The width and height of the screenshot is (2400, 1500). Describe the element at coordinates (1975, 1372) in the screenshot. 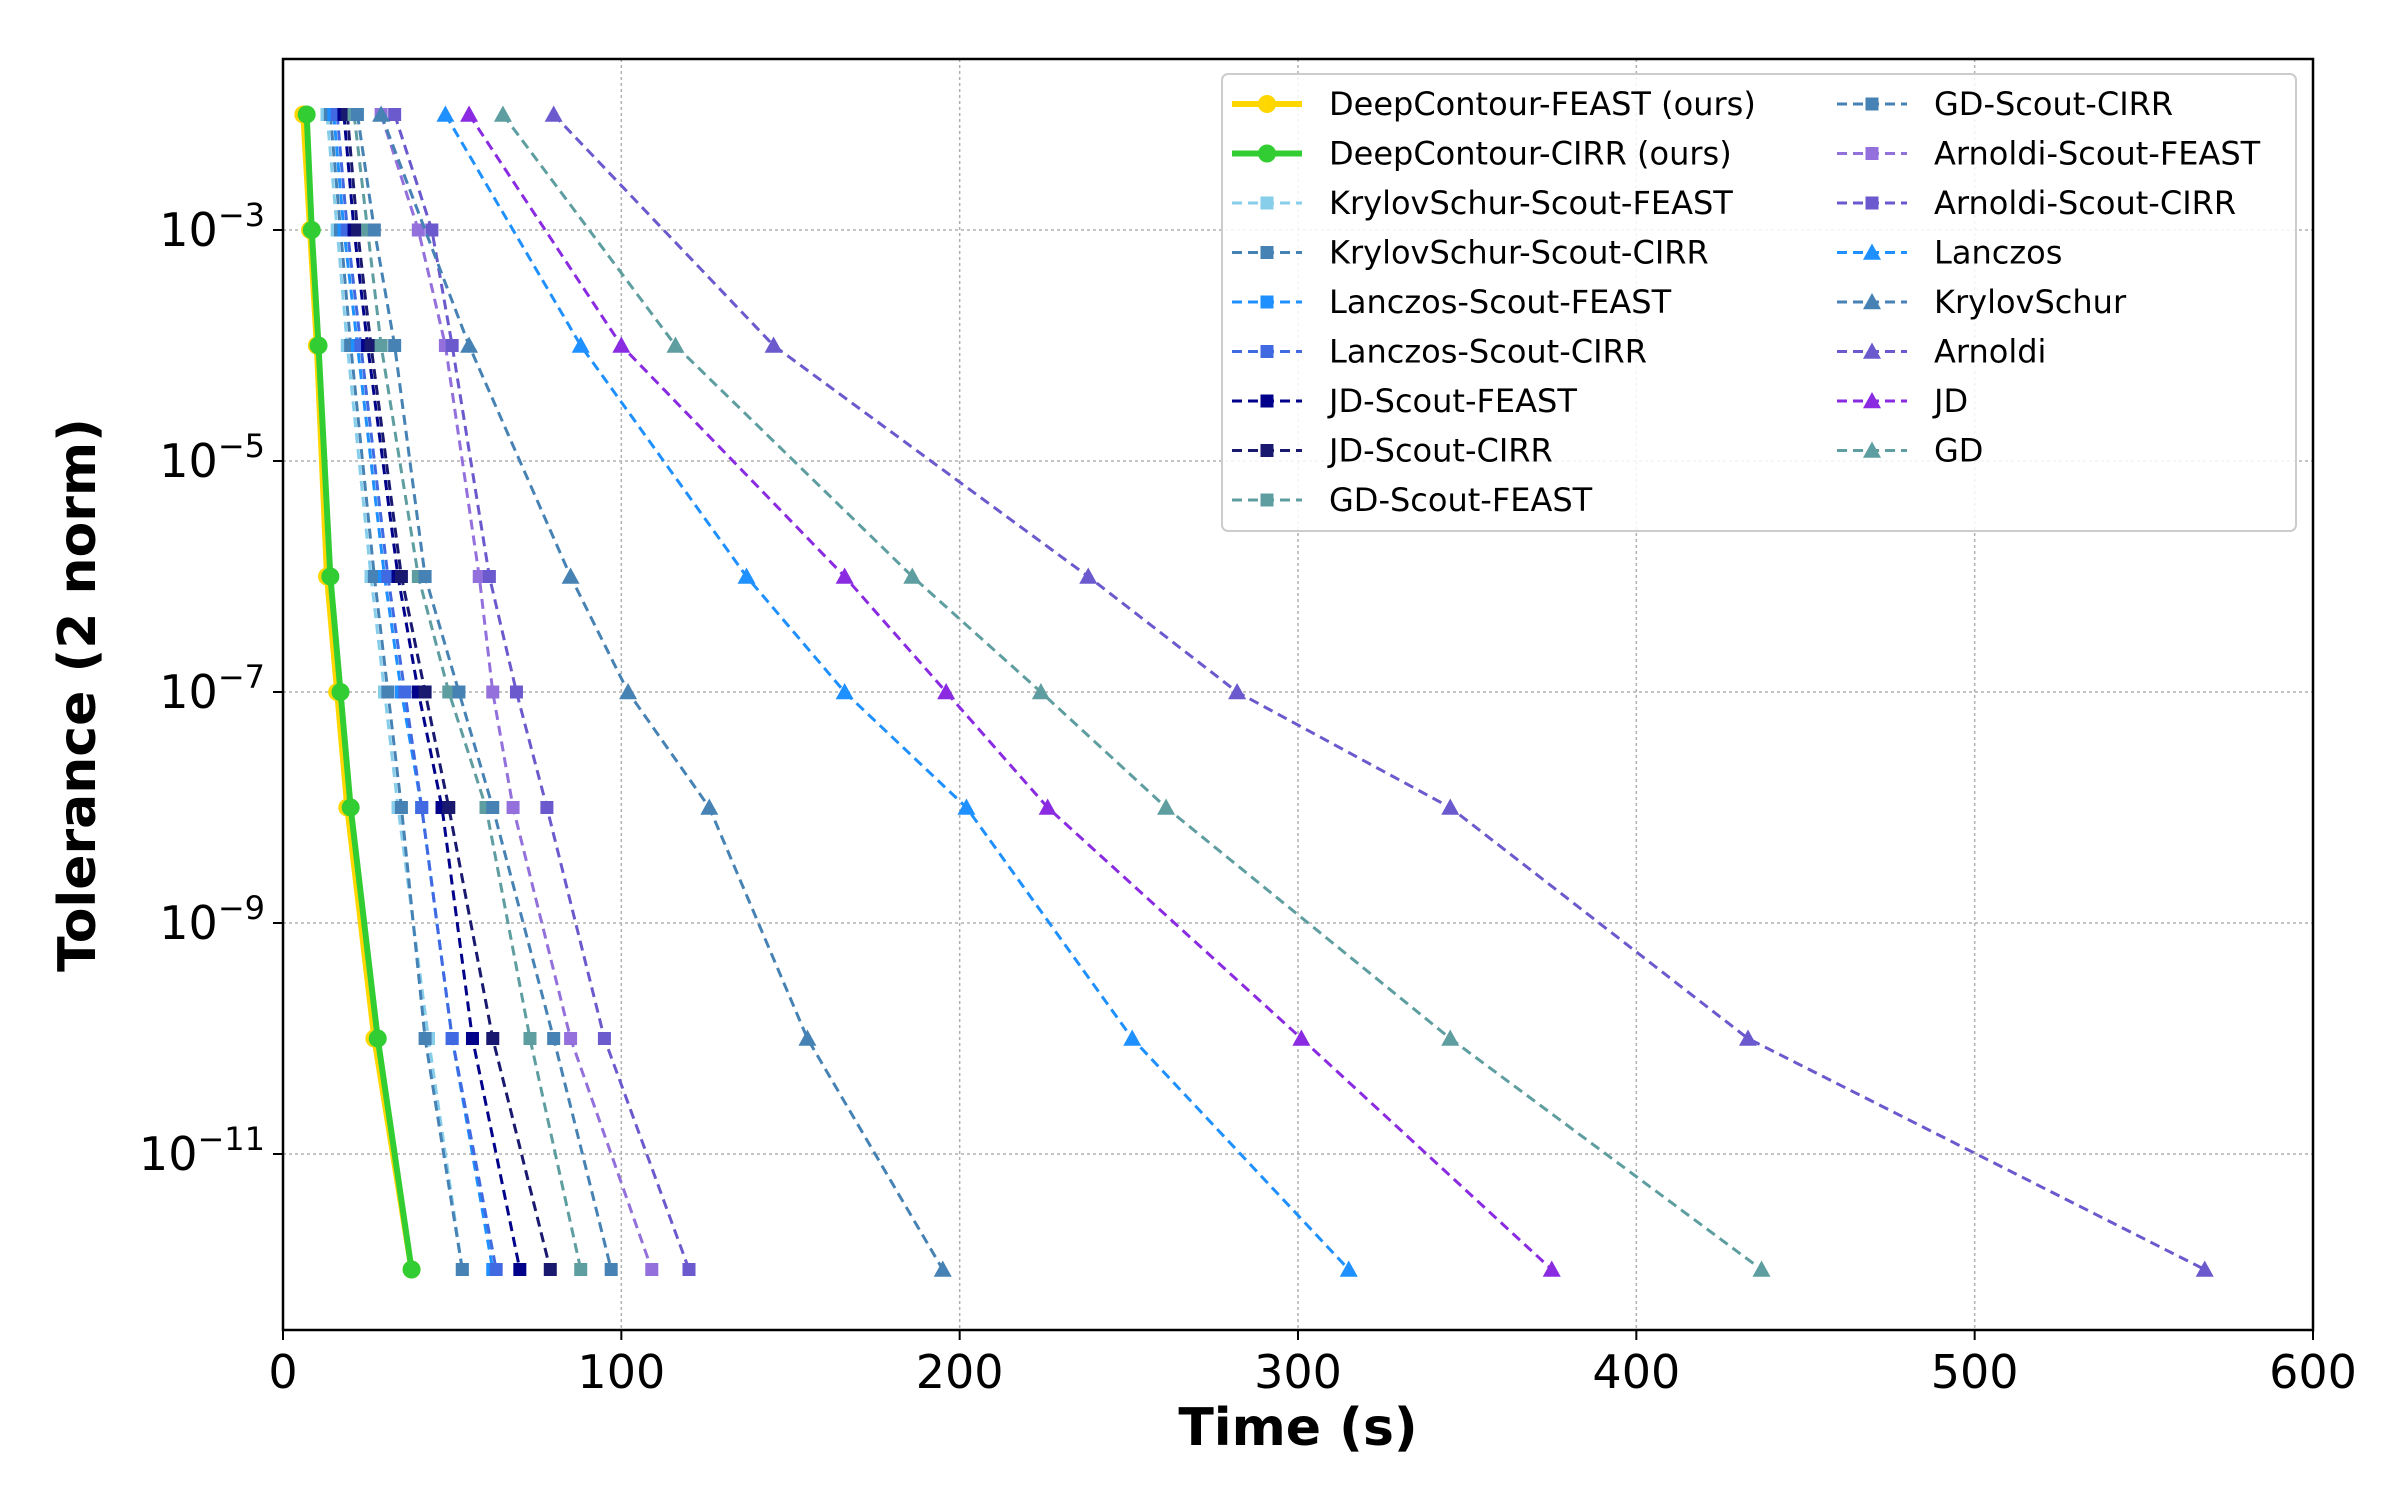

I see `x-tick-label: 500` at that location.